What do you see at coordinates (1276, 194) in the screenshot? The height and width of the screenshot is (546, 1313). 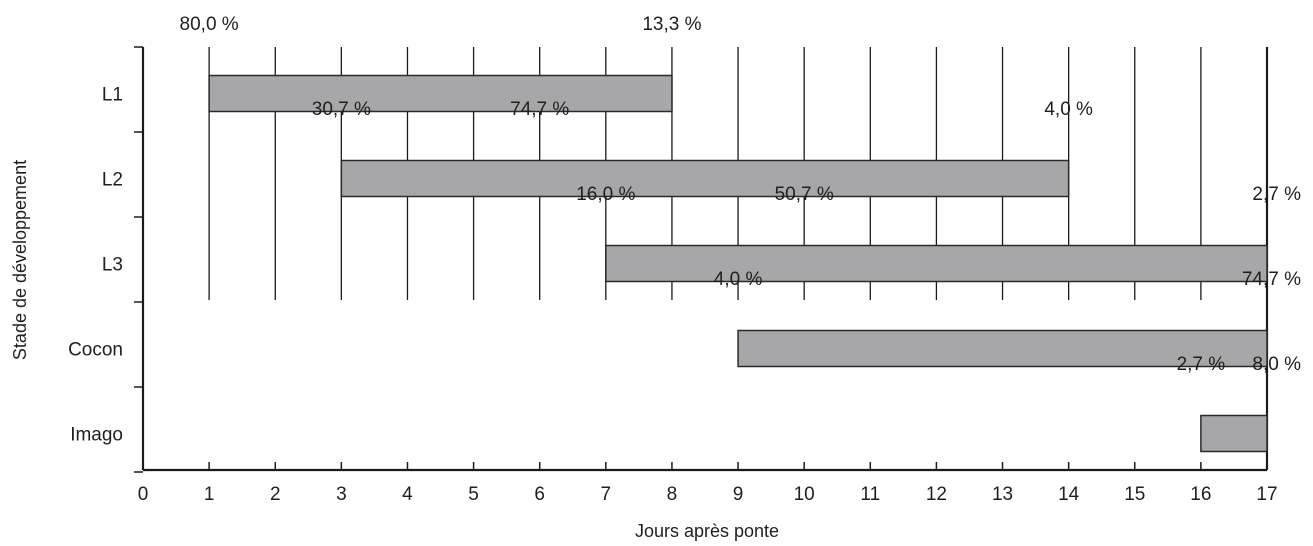 I see `annotation-l3-7: 2,7 %` at bounding box center [1276, 194].